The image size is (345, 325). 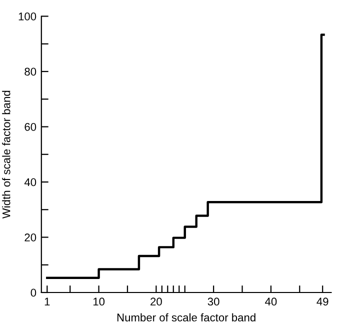 What do you see at coordinates (99, 302) in the screenshot?
I see `x-tick-label: 10` at bounding box center [99, 302].